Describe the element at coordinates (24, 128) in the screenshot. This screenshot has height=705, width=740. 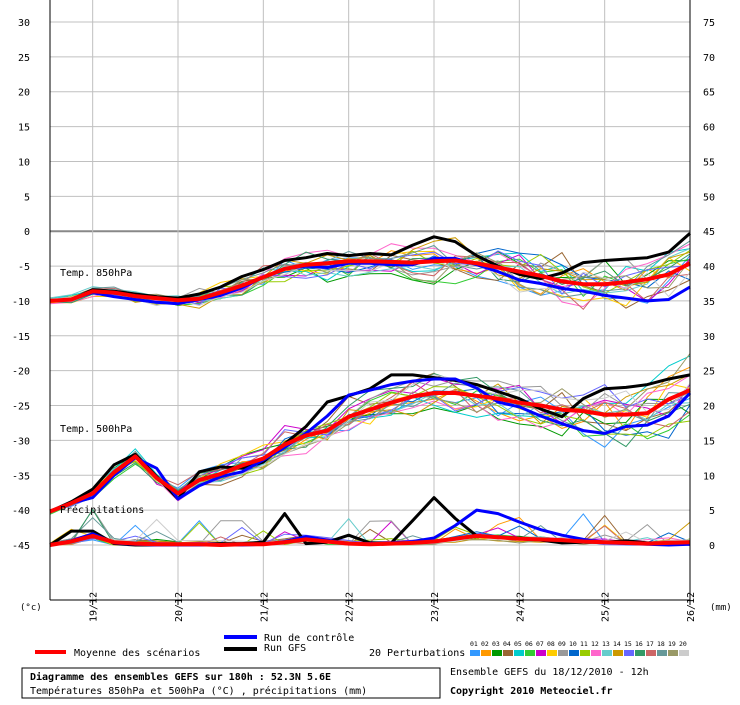
I see `left-tick-label: 15` at that location.